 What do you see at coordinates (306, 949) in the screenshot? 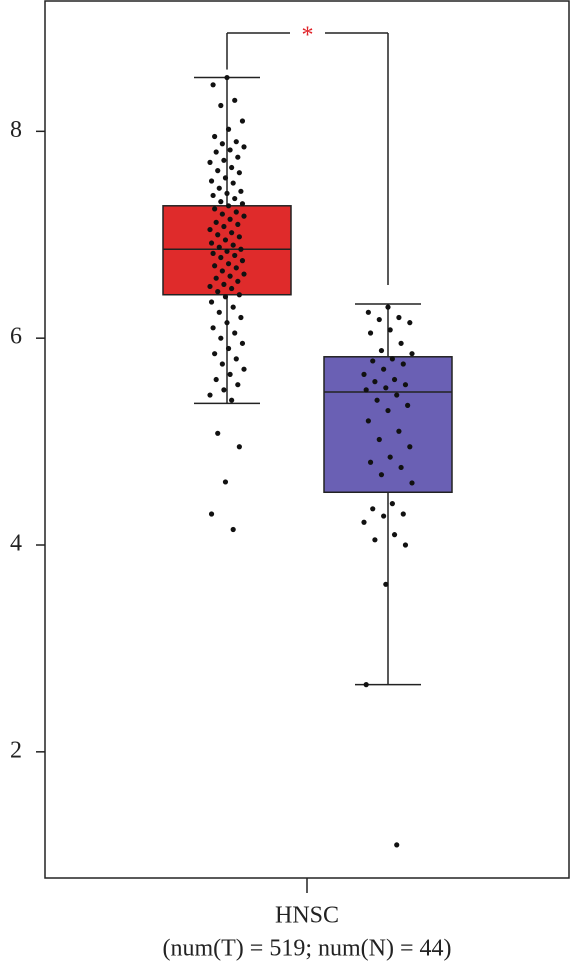
I see `subtitle: (num(T) = 519; num(N) = 44)` at bounding box center [306, 949].